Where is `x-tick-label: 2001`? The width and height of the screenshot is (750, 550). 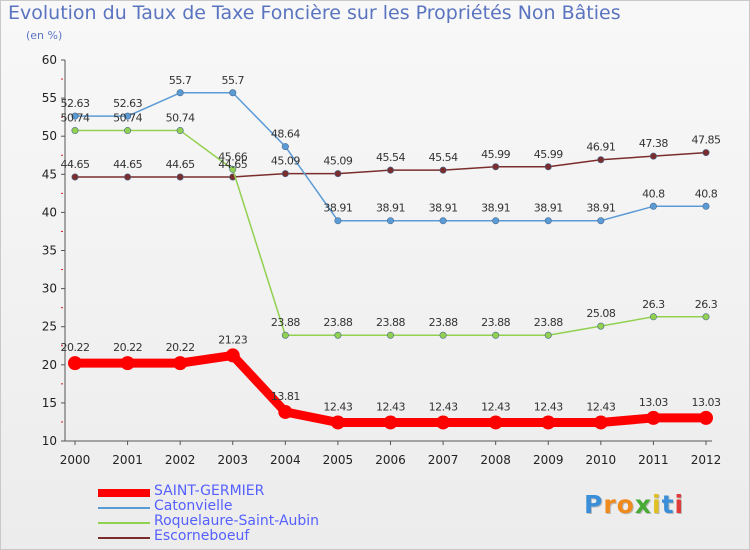
x-tick-label: 2001 is located at coordinates (127, 460).